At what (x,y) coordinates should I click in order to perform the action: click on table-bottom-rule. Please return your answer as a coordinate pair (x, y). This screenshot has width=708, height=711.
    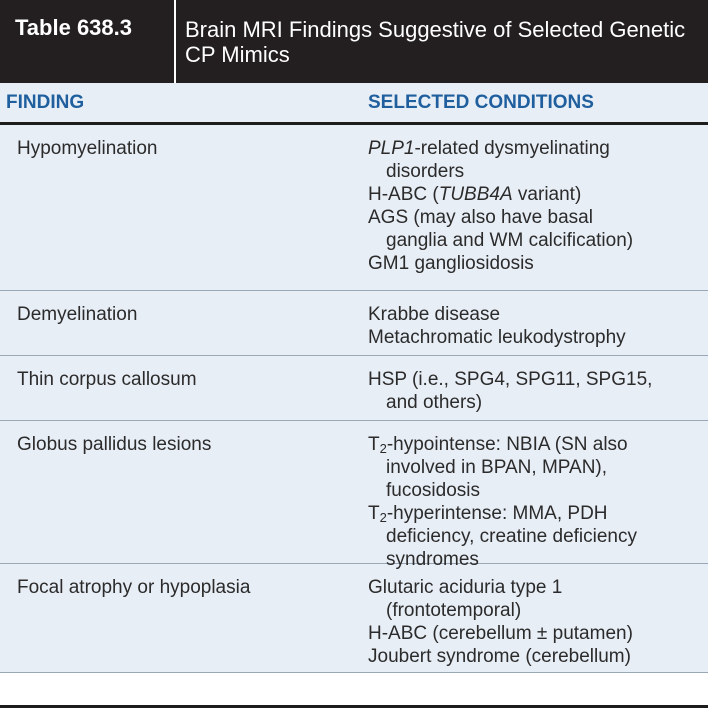
    Looking at the image, I should click on (354, 706).